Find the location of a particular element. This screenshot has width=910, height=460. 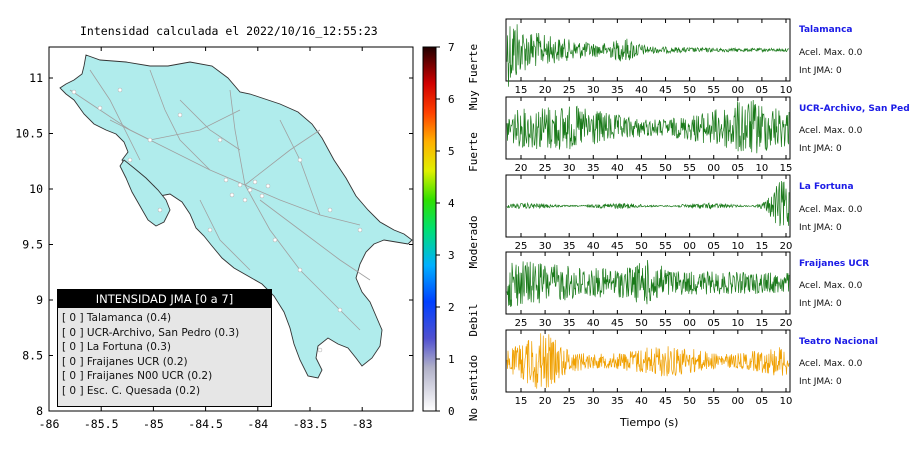

map-x-tick-label: -84.5 is located at coordinates (205, 424).